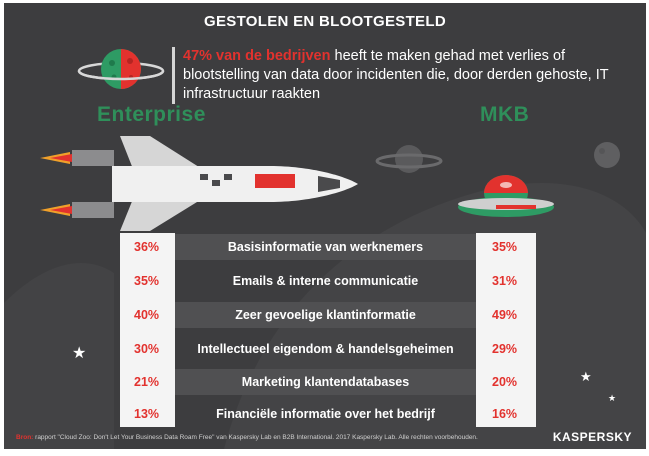  Describe the element at coordinates (147, 414) in the screenshot. I see `enterprise-value: 13%` at that location.